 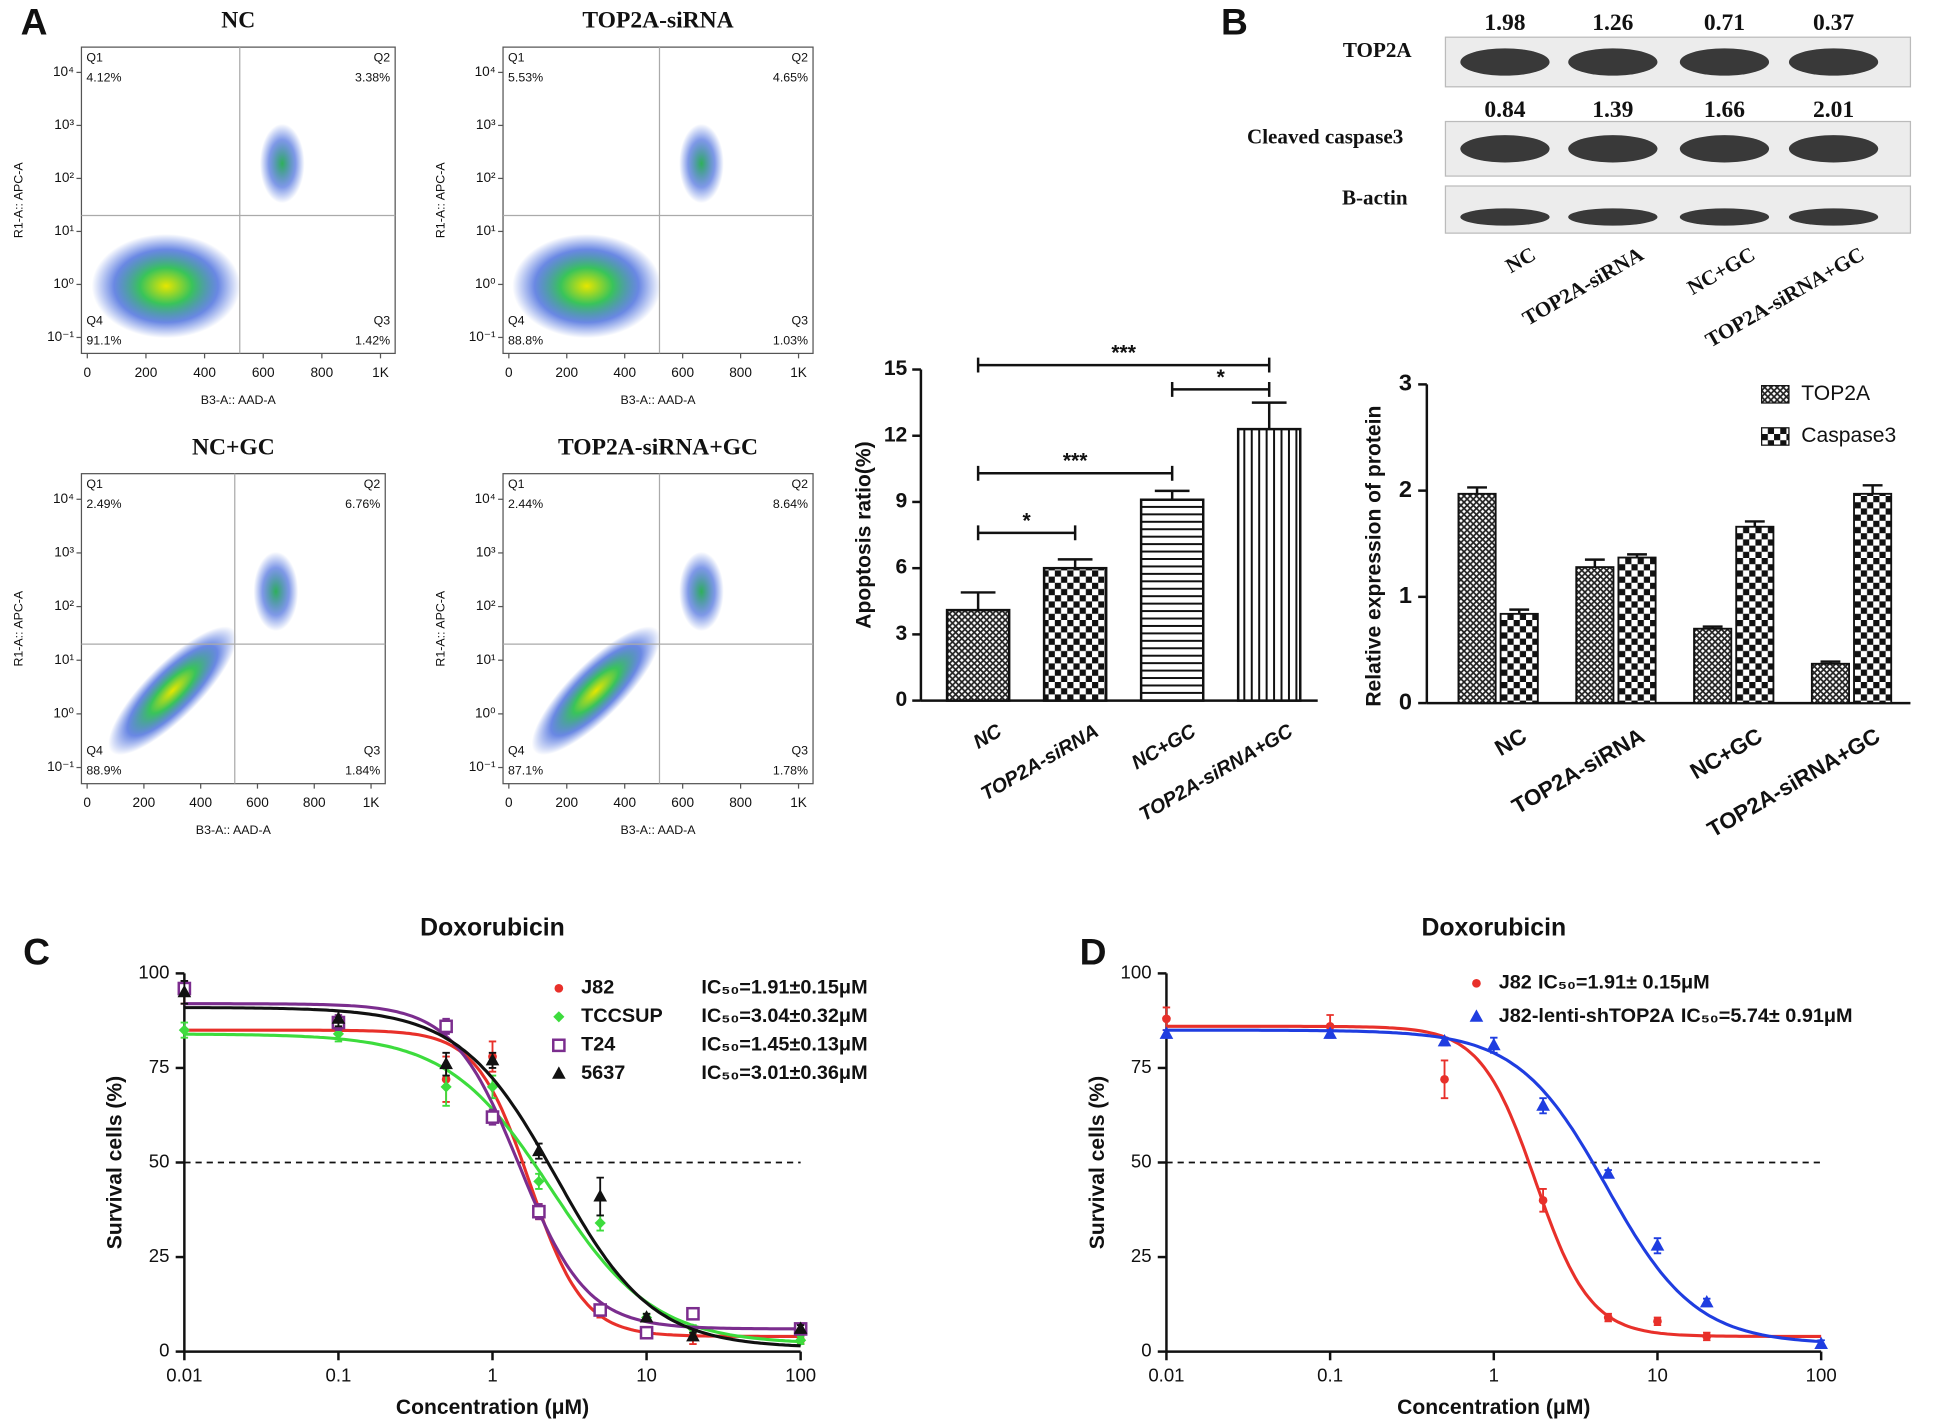 What do you see at coordinates (525, 771) in the screenshot?
I see `quadrant-percent: 87.1%` at bounding box center [525, 771].